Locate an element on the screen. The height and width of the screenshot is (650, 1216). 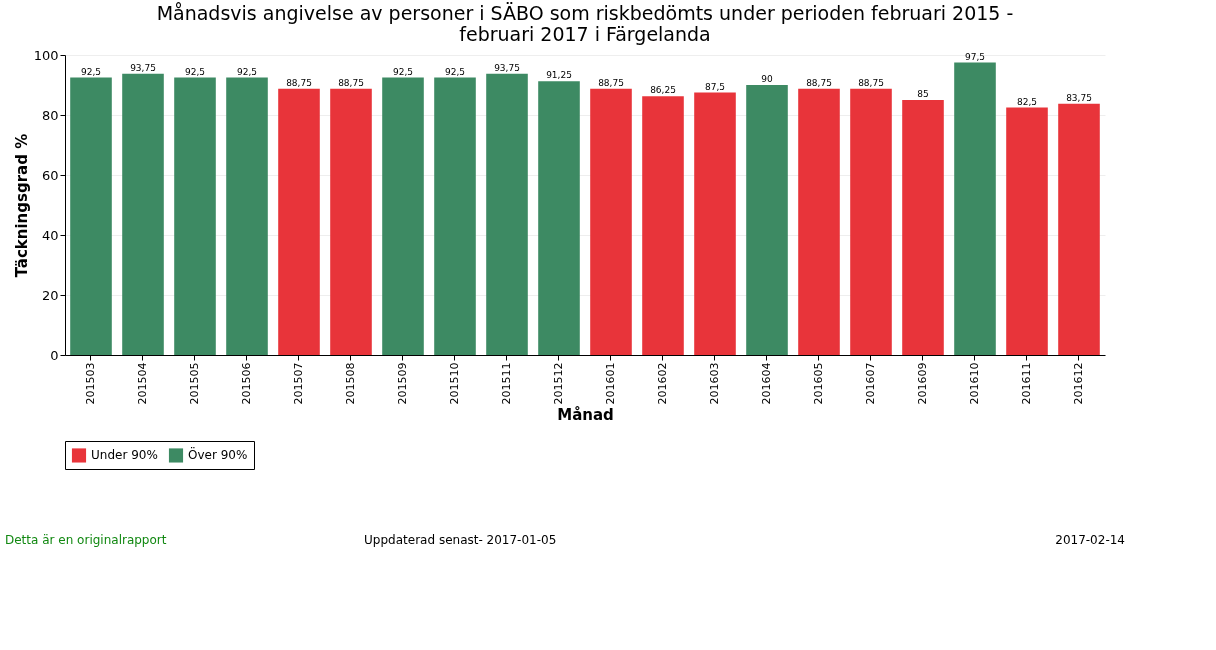
x-tick-label: 201612 is located at coordinates (1078, 383).